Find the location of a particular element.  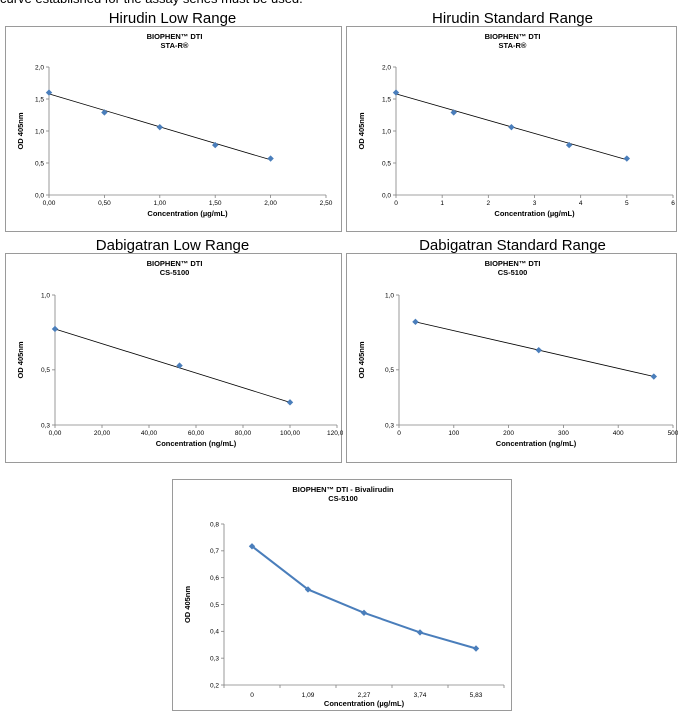

x-tick-label: 20,00 is located at coordinates (102, 433).